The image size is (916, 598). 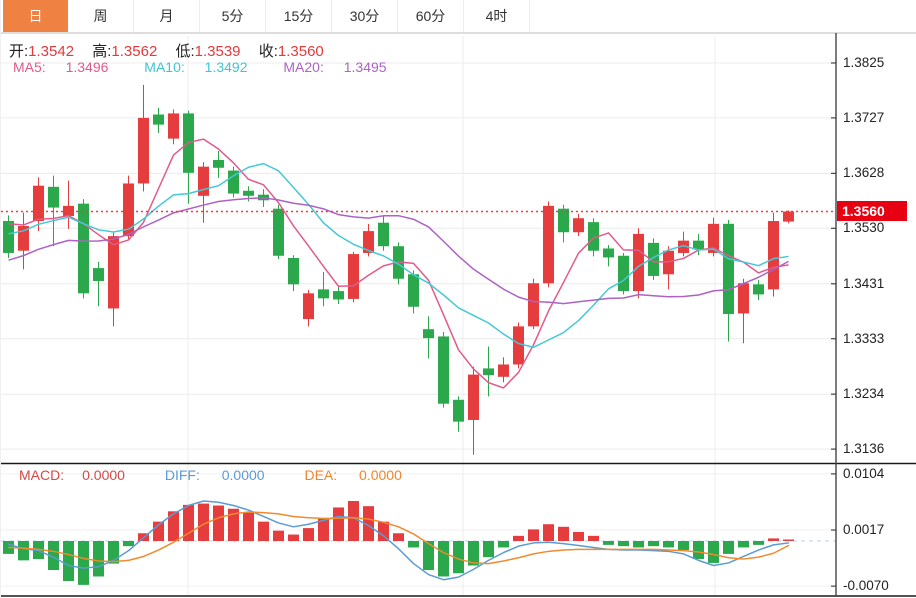 I want to click on timeframe-tab-8: 4时, so click(x=497, y=16).